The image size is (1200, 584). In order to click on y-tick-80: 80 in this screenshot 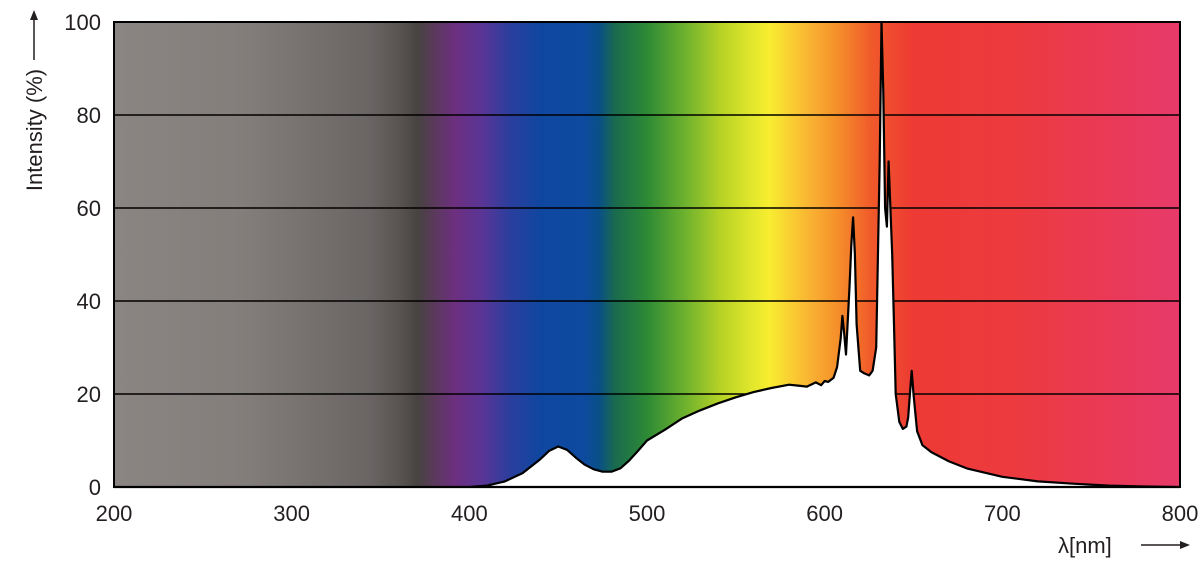, I will do `click(89, 115)`.